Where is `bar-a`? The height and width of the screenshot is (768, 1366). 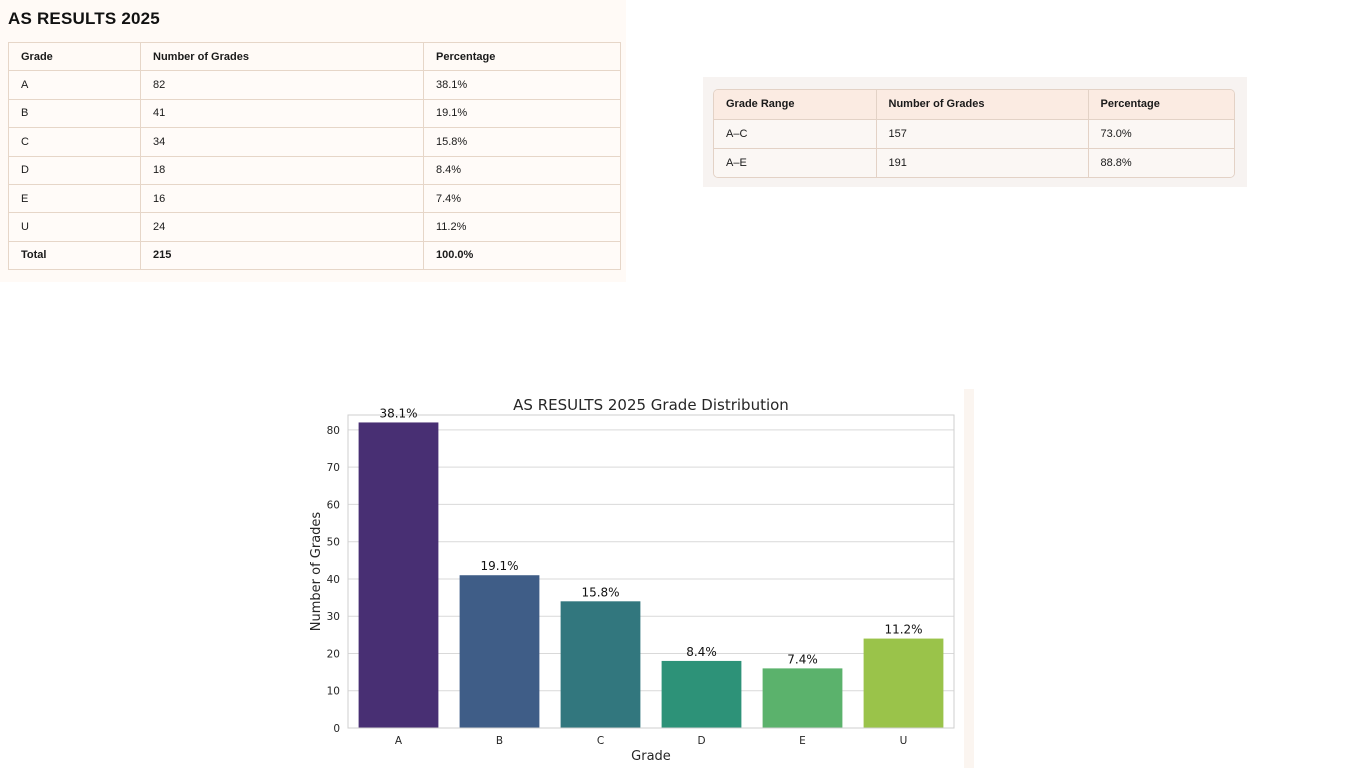 bar-a is located at coordinates (398, 575).